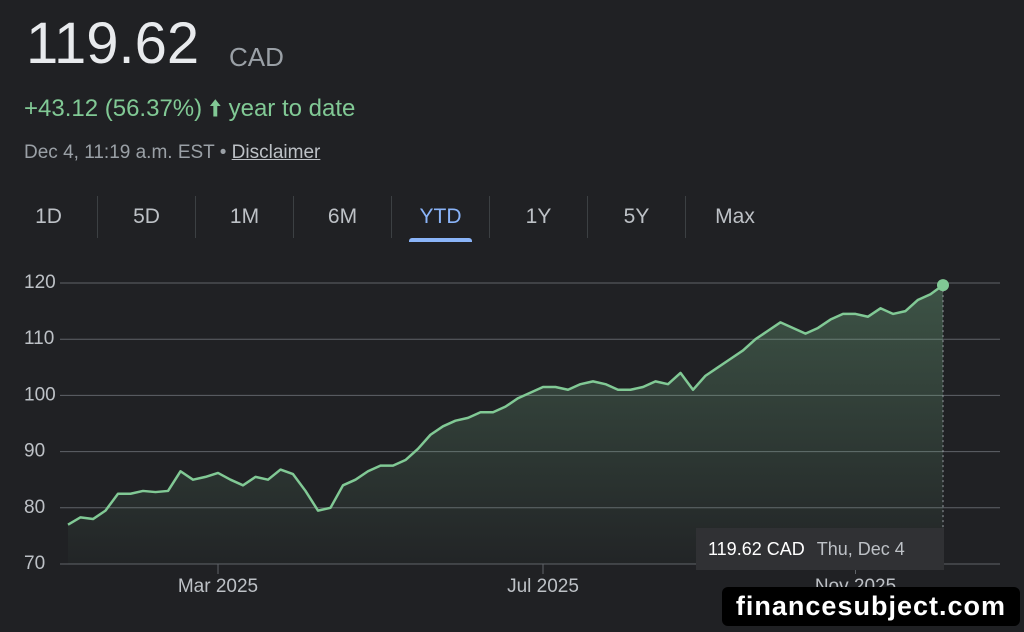  Describe the element at coordinates (756, 548) in the screenshot. I see `tooltip-value: 119.62 CAD` at that location.